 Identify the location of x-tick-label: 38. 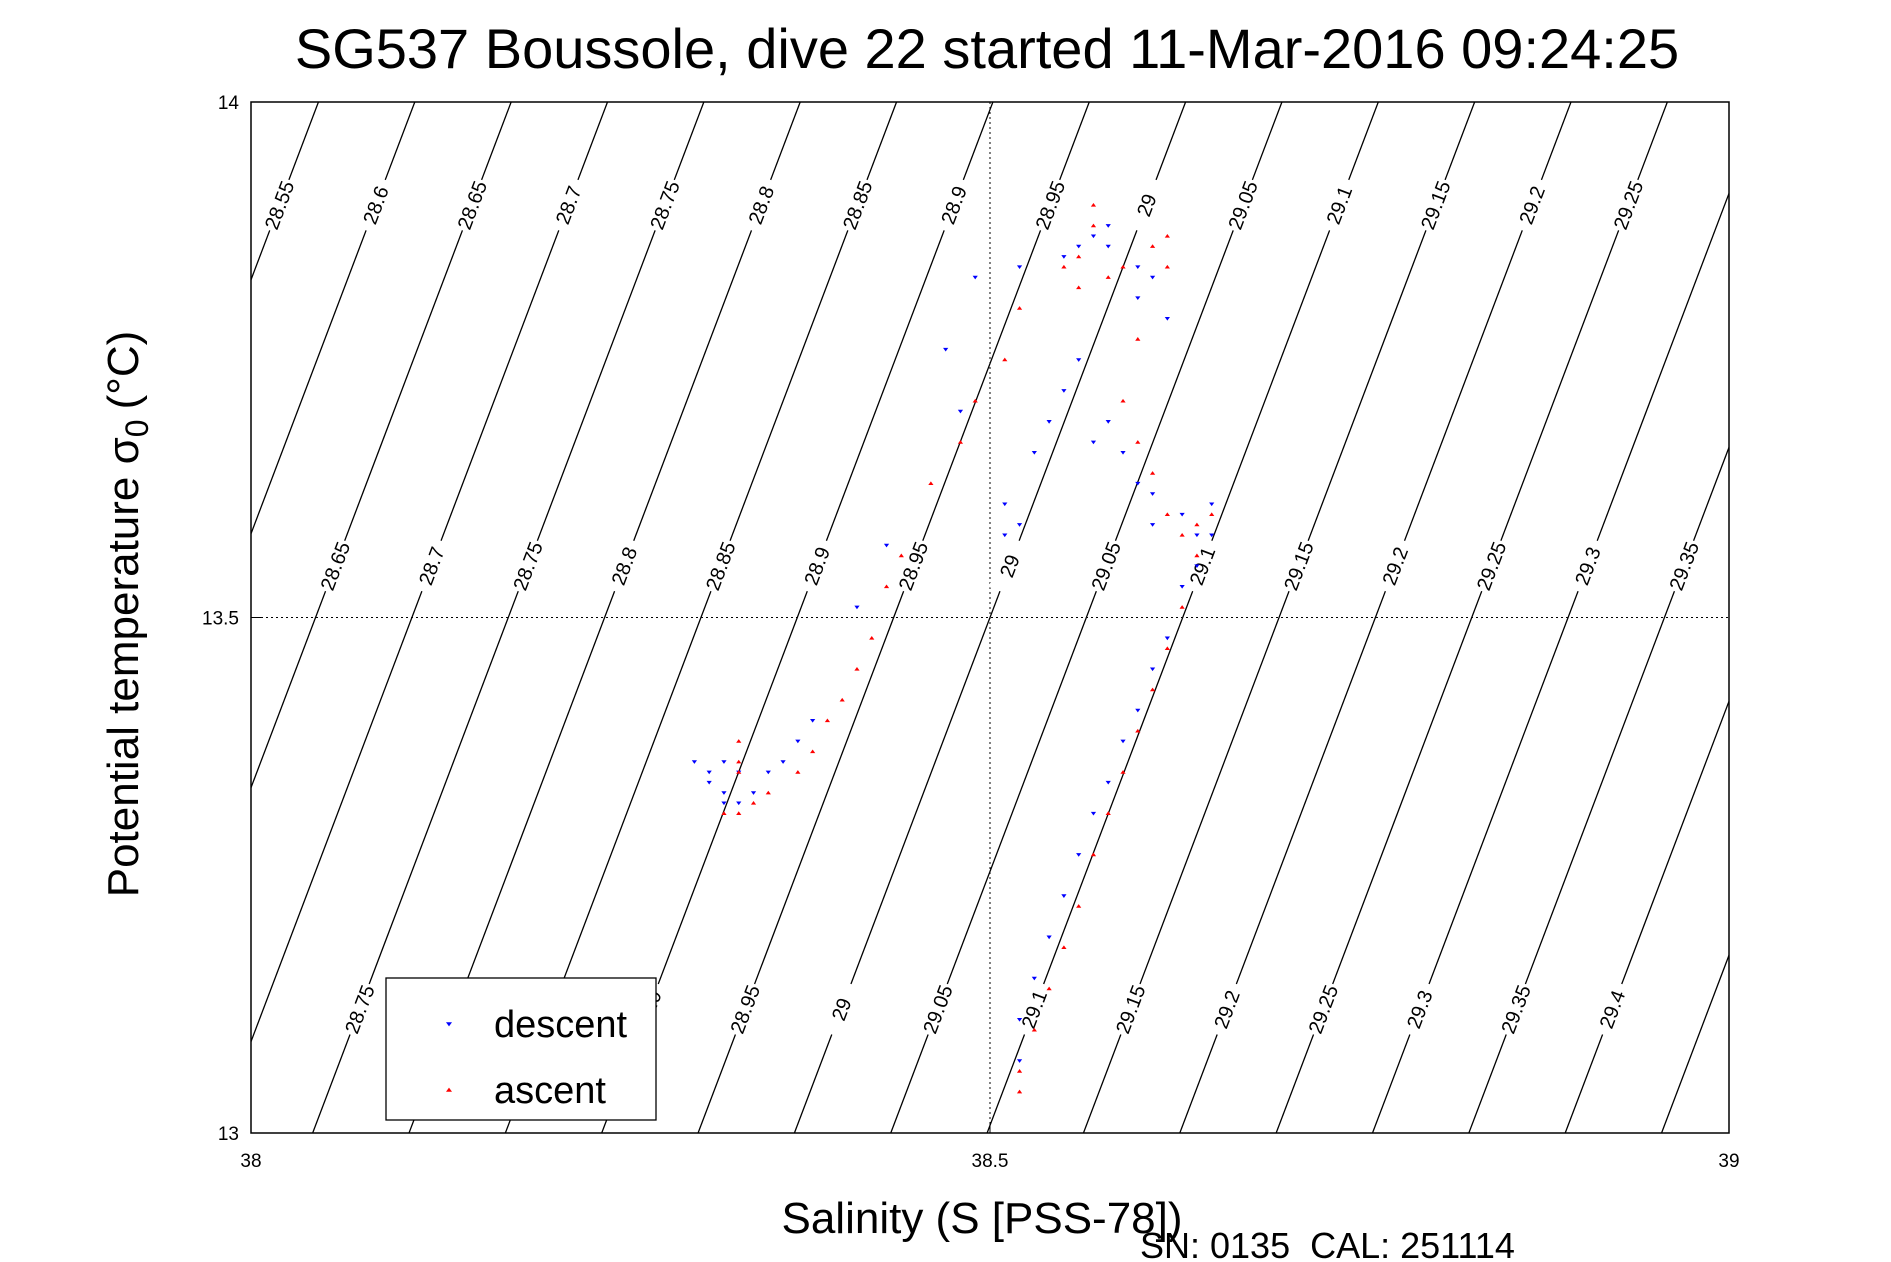
(250, 1161).